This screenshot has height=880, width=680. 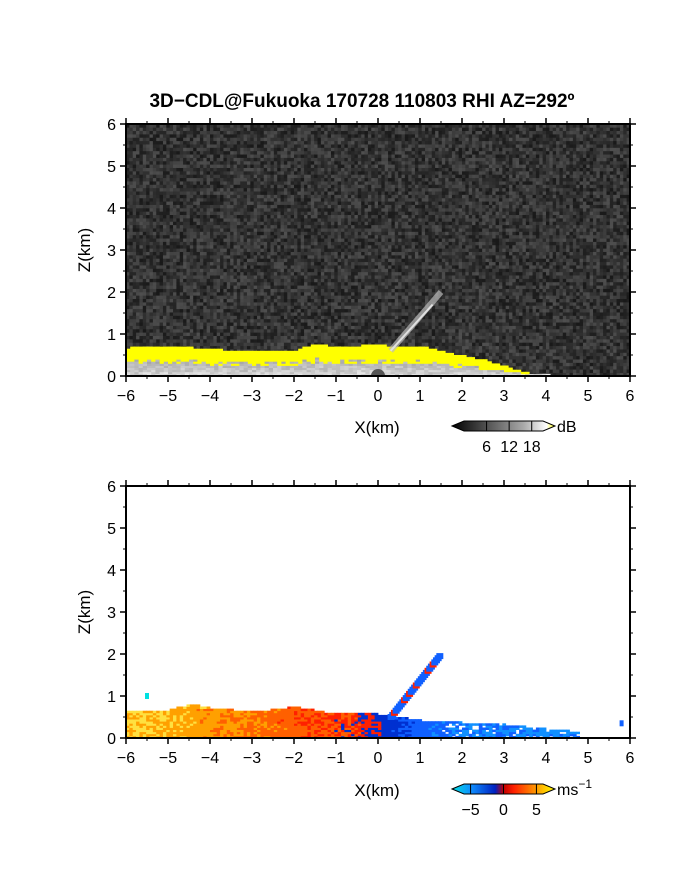 I want to click on figure-title: 3D−CDL@Fukuoka 170728 110803 RHI AZ=292º, so click(x=361, y=101).